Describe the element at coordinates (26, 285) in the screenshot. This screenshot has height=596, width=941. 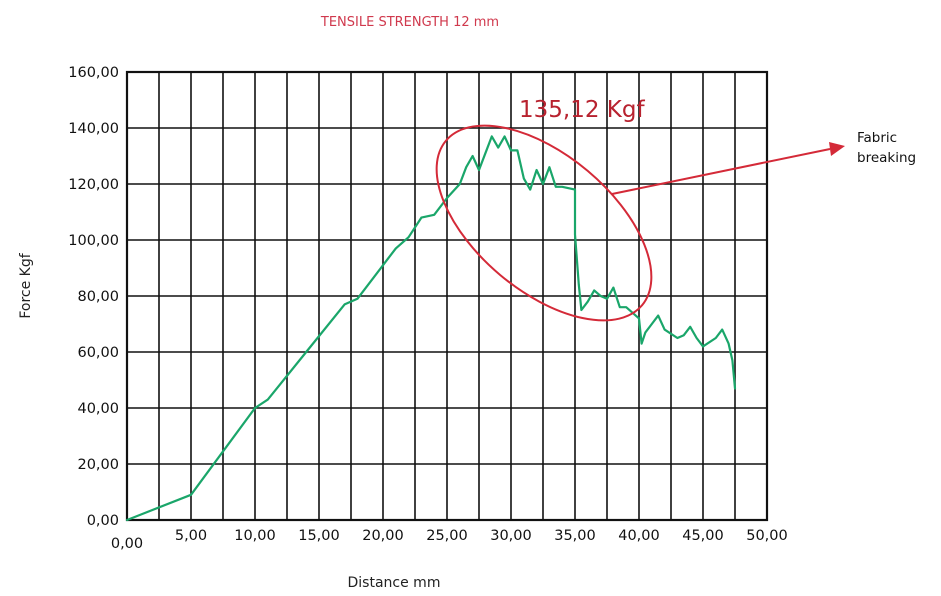
I see `y-axis-label: Force Kgf` at that location.